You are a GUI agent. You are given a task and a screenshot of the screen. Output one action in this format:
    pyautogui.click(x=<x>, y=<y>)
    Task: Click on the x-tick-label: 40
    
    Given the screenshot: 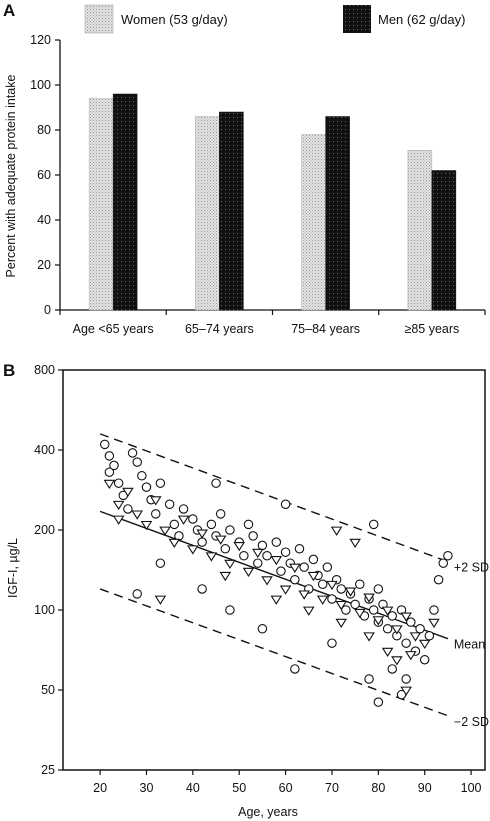 What is the action you would take?
    pyautogui.click(x=193, y=788)
    